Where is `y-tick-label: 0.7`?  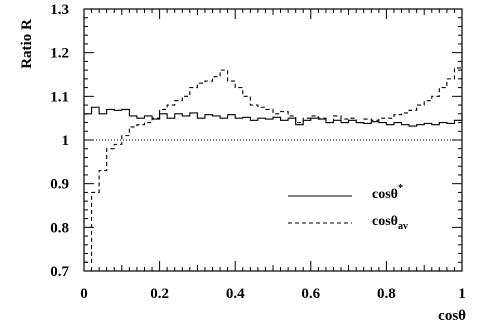
y-tick-label: 0.7 is located at coordinates (59, 272).